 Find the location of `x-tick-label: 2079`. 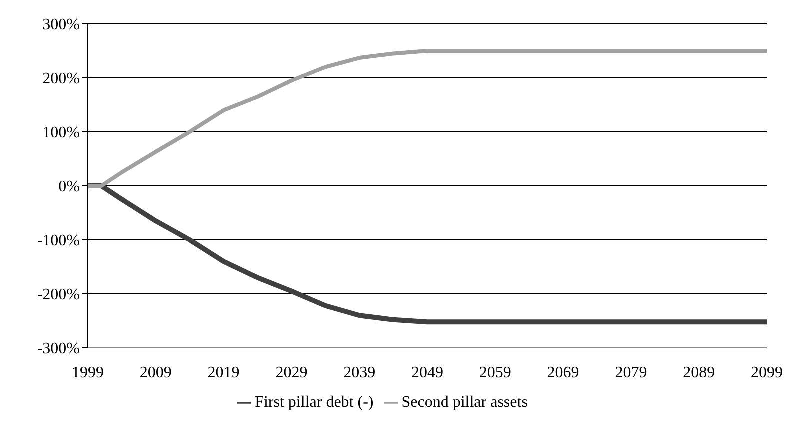

x-tick-label: 2079 is located at coordinates (631, 373).